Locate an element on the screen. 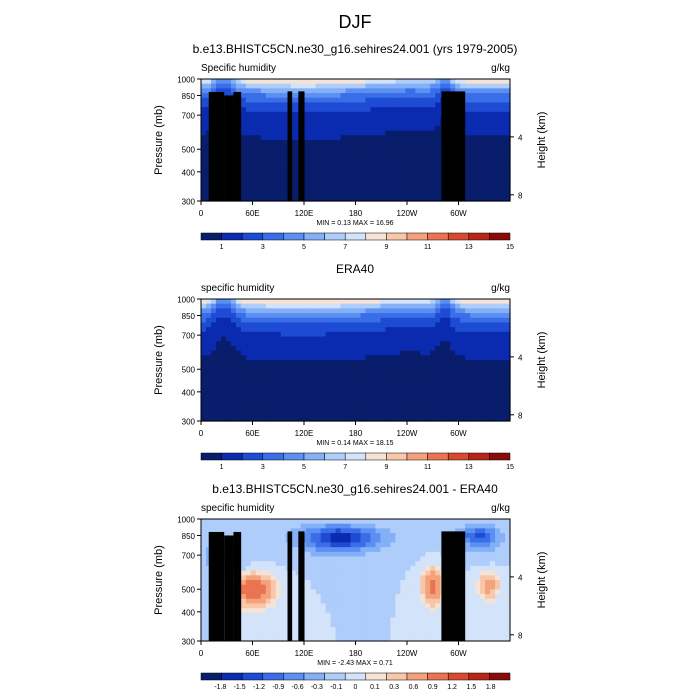 The image size is (700, 700). x-tick-label: 120E is located at coordinates (304, 433).